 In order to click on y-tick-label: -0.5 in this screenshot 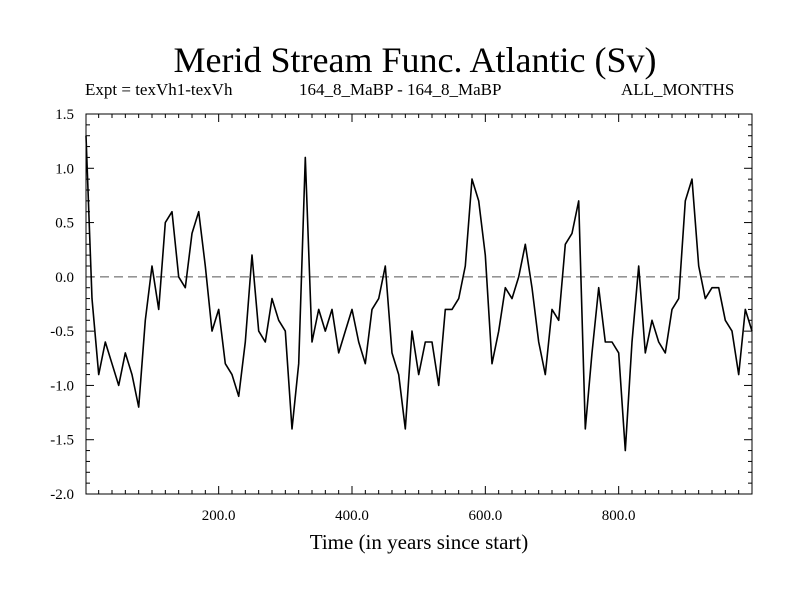, I will do `click(62, 332)`.